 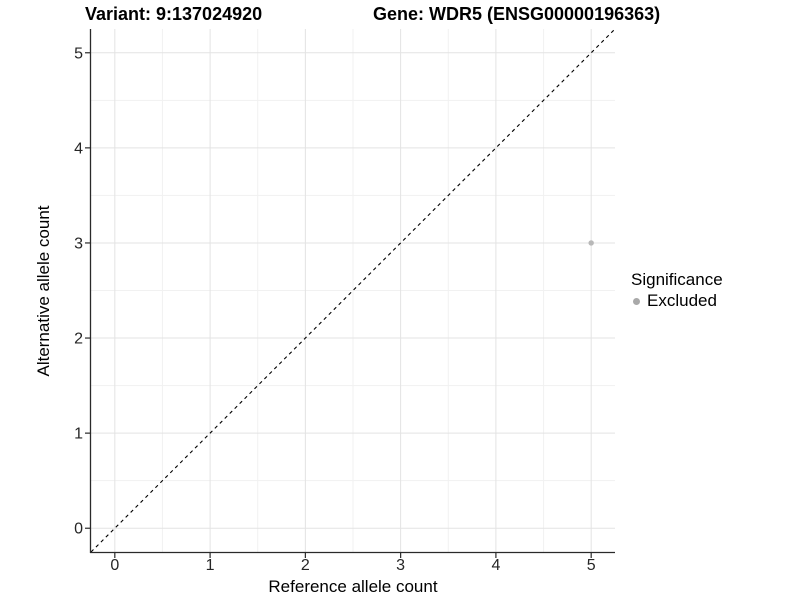 I want to click on plot-title-variant: Variant: 9:137024920, so click(x=174, y=14).